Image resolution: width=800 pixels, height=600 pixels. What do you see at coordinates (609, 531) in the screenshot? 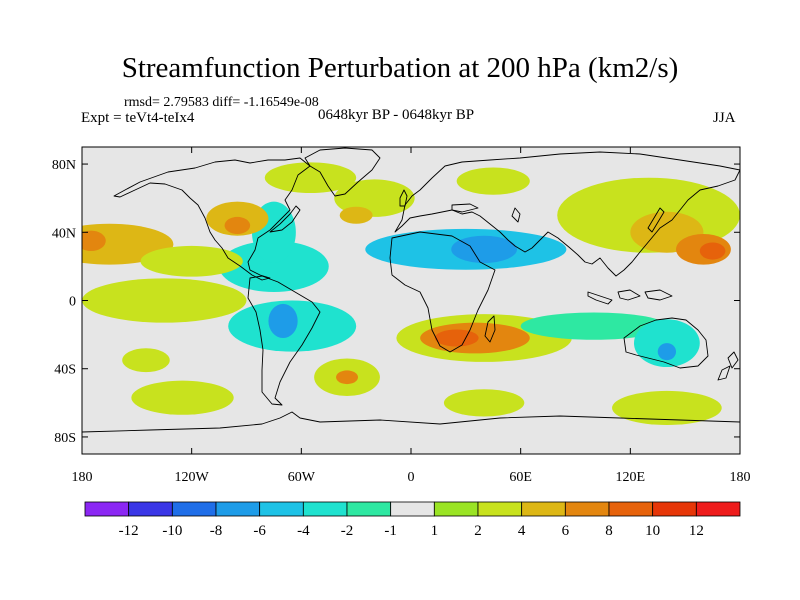
I see `colorbar-label: 8` at bounding box center [609, 531].